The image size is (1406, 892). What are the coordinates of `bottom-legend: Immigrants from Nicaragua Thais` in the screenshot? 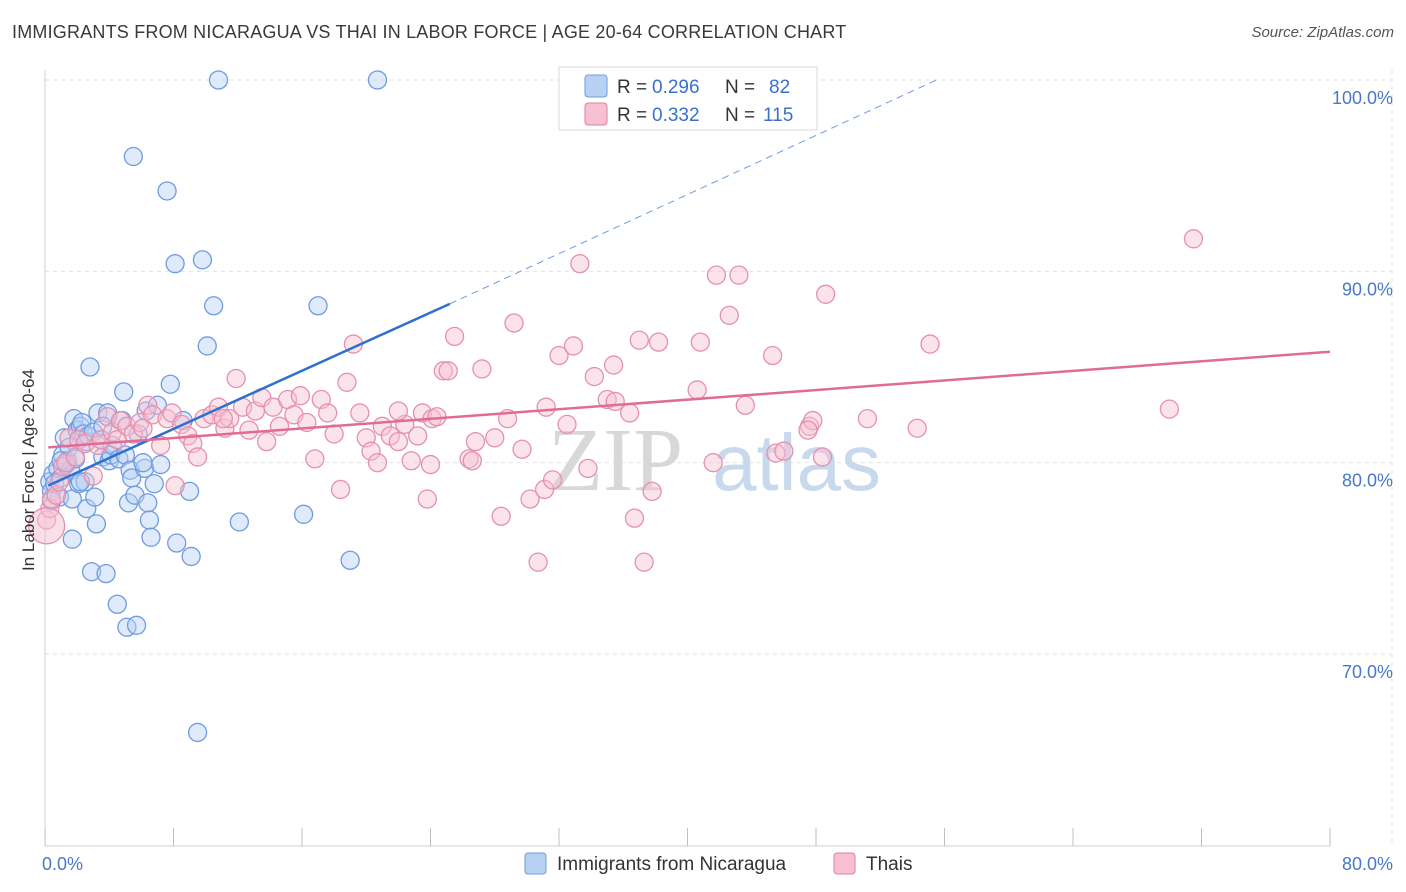 It's located at (718, 863).